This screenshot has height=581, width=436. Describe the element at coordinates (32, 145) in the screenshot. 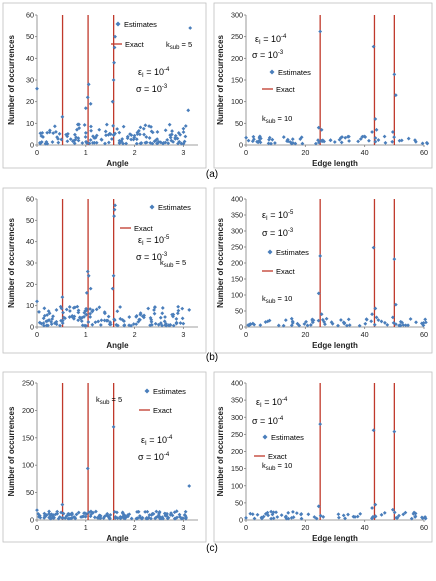

I see `y-tick-label: 0` at that location.